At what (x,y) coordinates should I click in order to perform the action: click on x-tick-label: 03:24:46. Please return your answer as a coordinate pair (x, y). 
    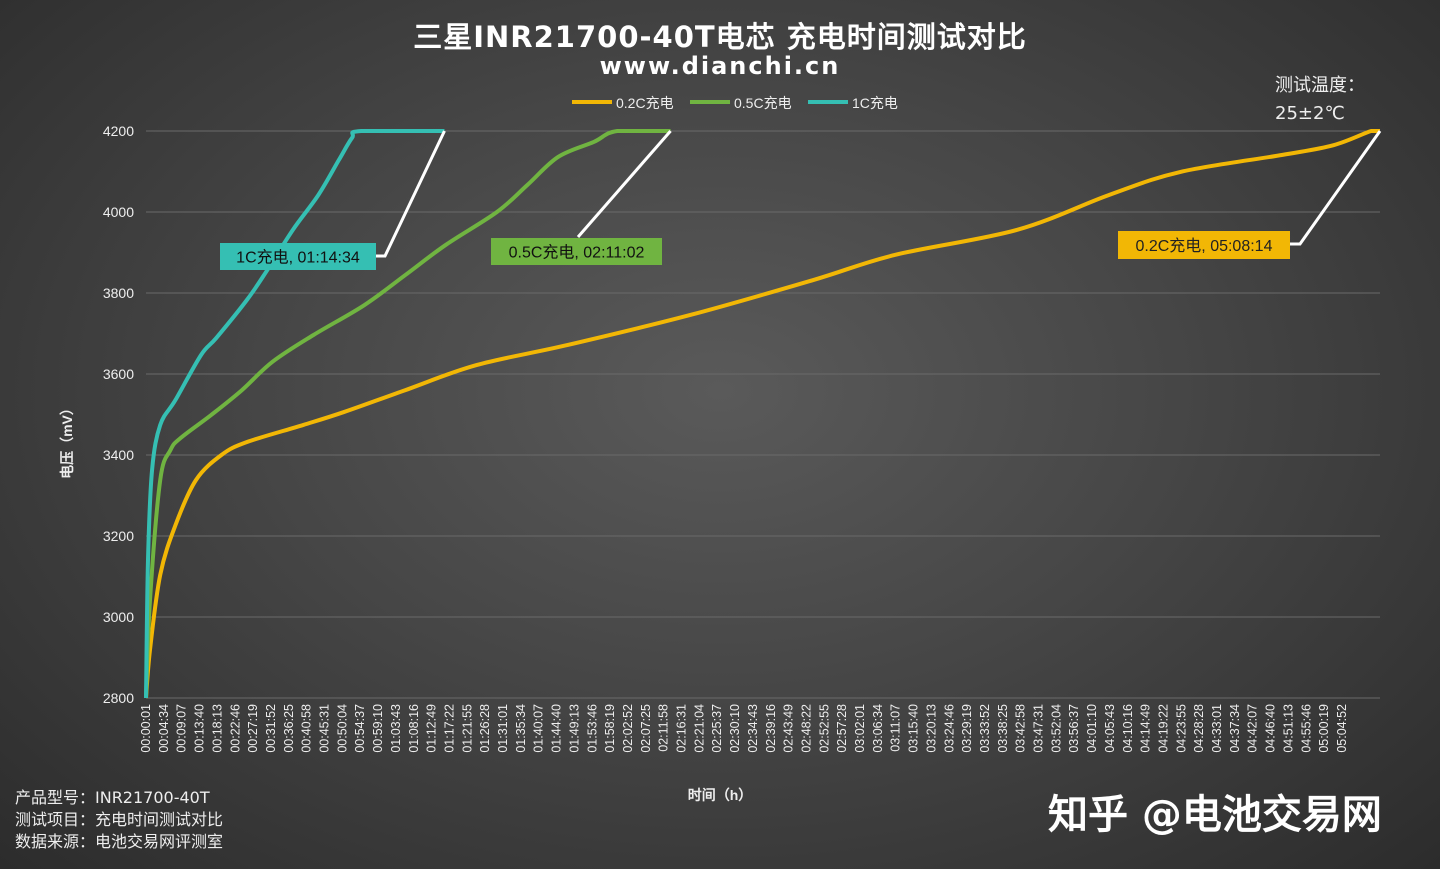
    Looking at the image, I should click on (949, 728).